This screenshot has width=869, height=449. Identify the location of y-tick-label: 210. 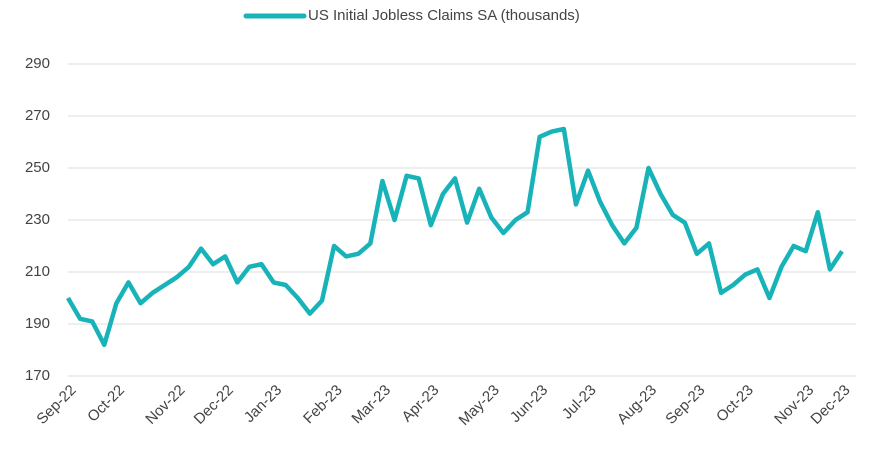
(37, 271).